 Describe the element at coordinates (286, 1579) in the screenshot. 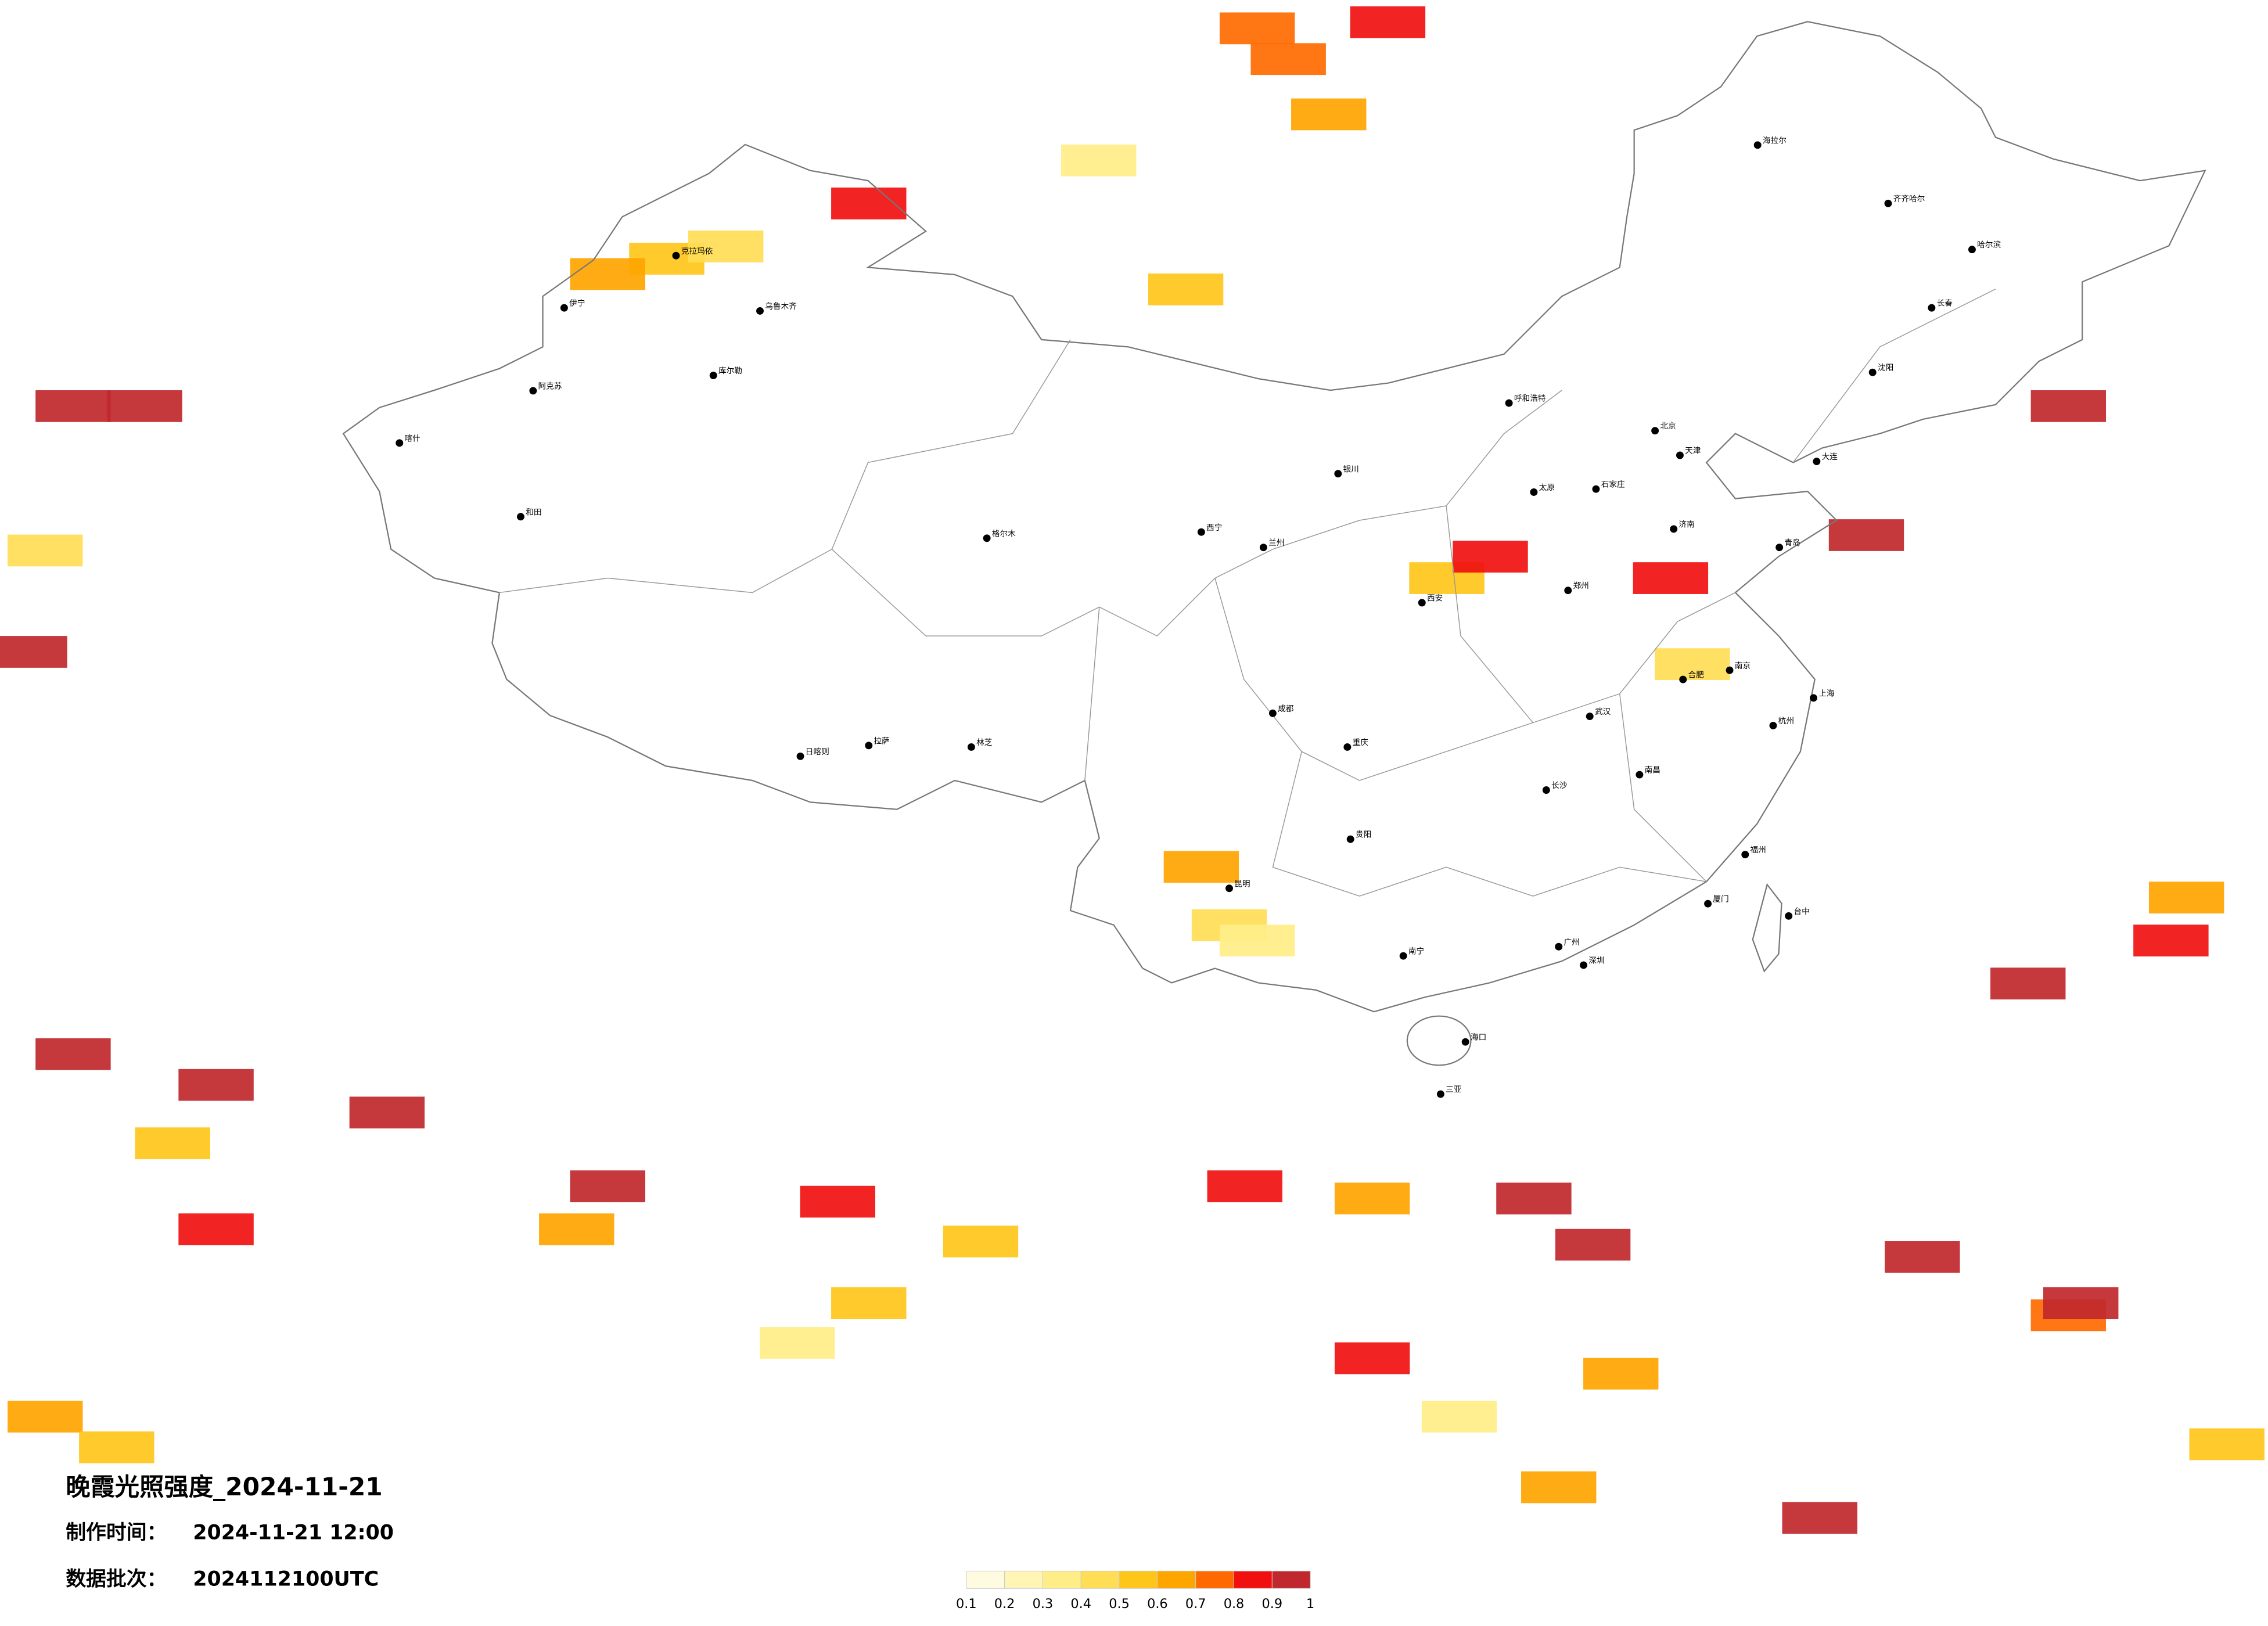

I see `batch: 2024112100UTC` at that location.